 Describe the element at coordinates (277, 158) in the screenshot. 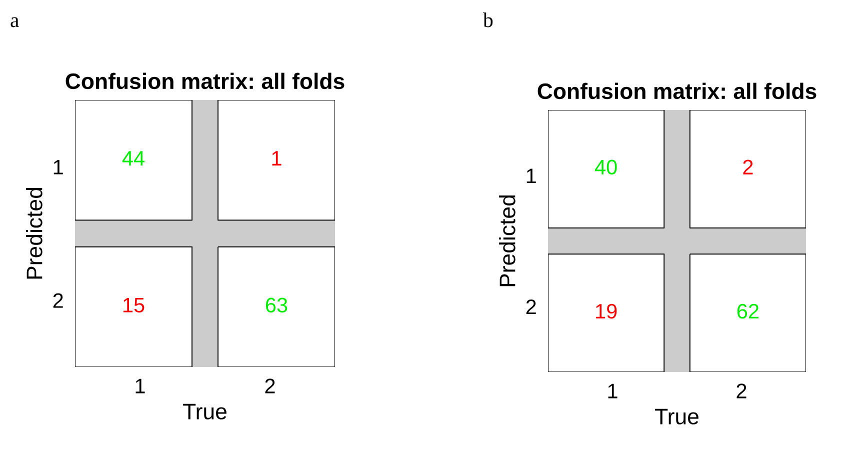

I see `data-label: 1` at that location.